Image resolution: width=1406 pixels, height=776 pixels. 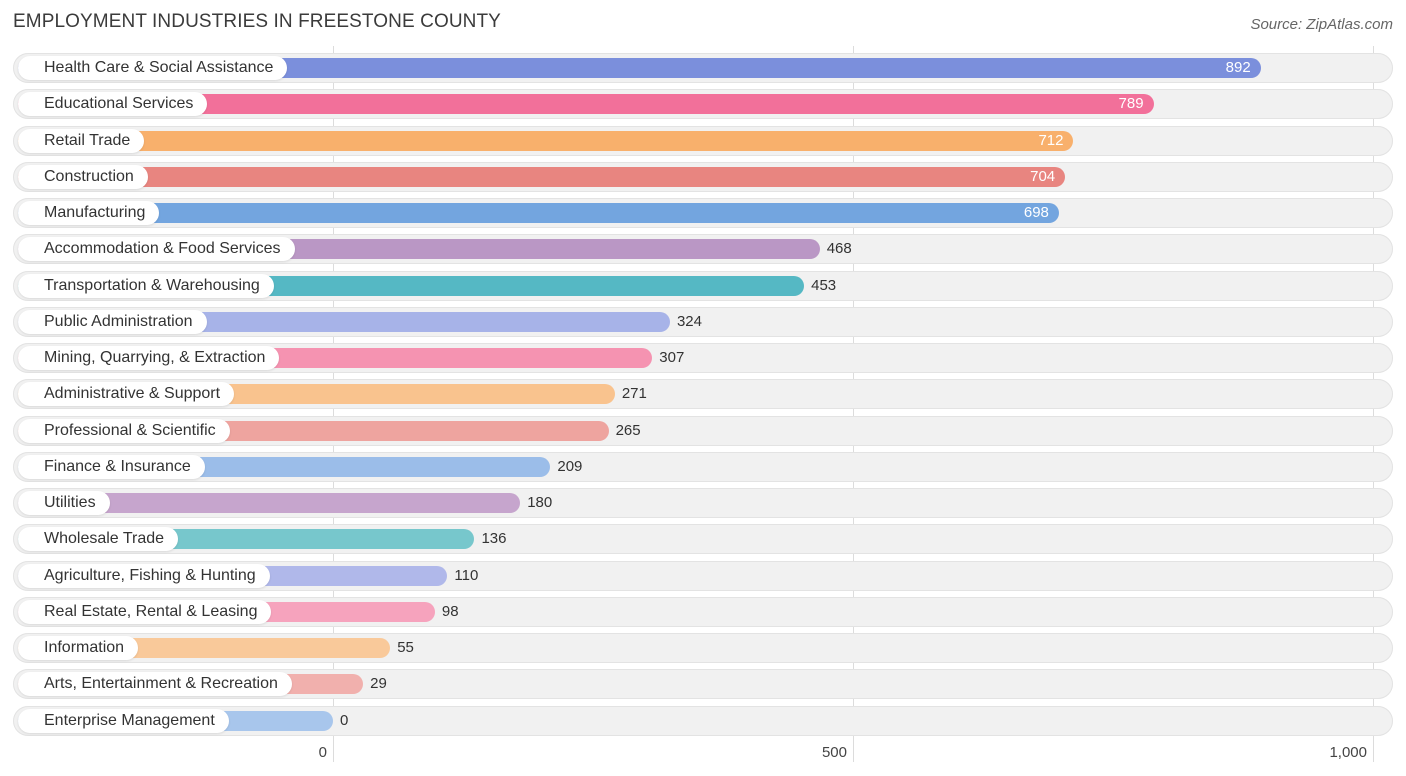 I want to click on category-label: Agriculture, Fishing & Hunting, so click(x=144, y=575).